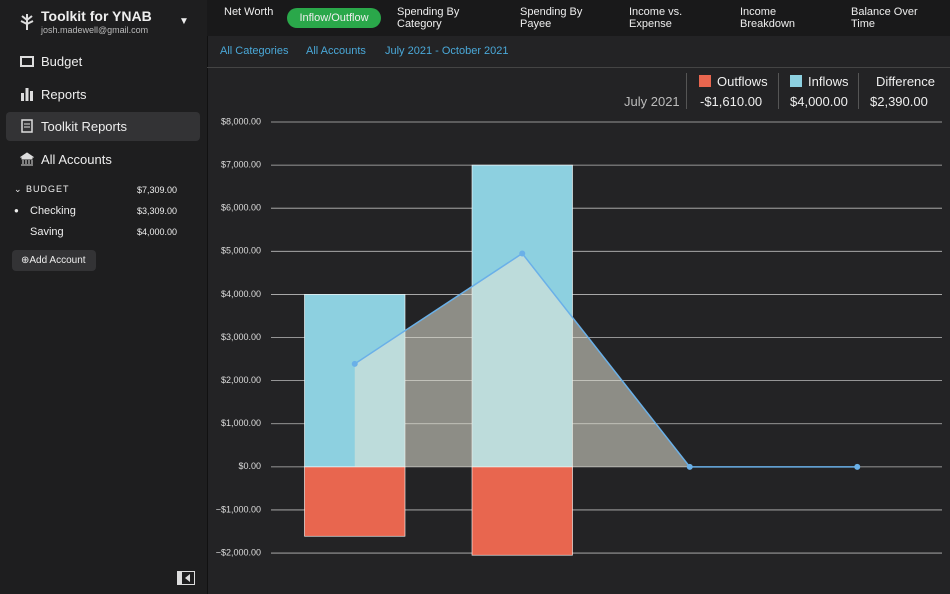 This screenshot has height=594, width=950. I want to click on nav-item: Budget, so click(103, 61).